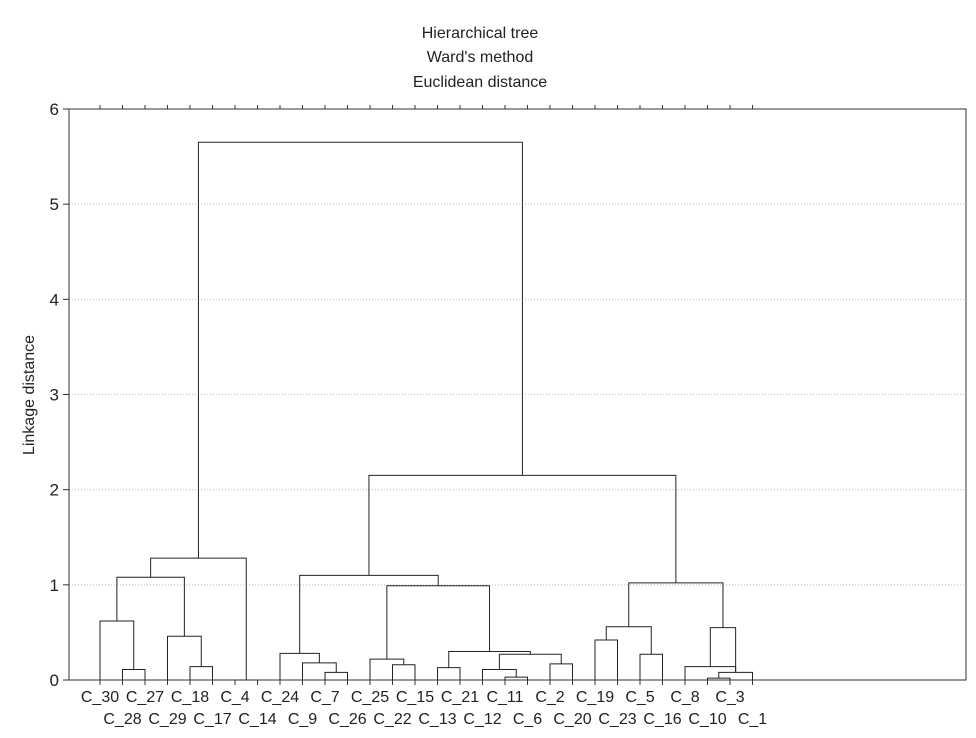  I want to click on y-tick-label: 0, so click(54, 680).